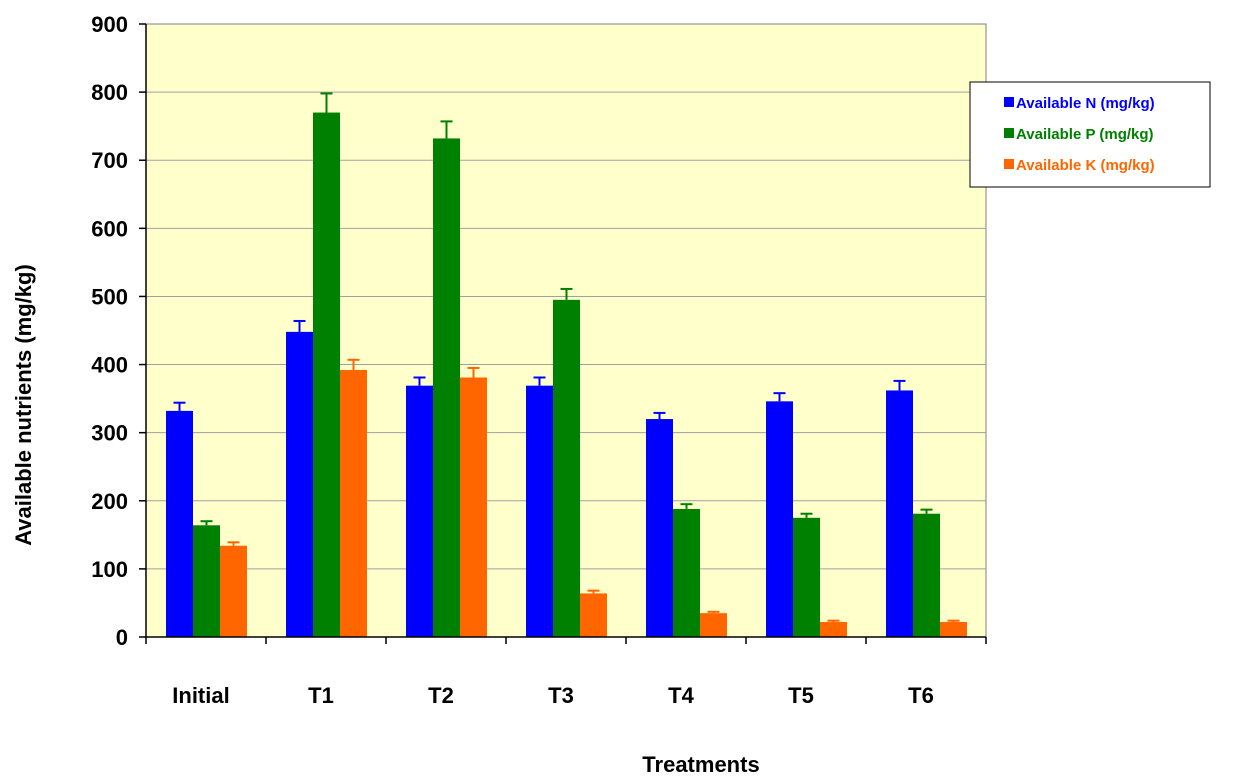 The height and width of the screenshot is (778, 1237). Describe the element at coordinates (921, 695) in the screenshot. I see `x-tick-label: T6` at that location.